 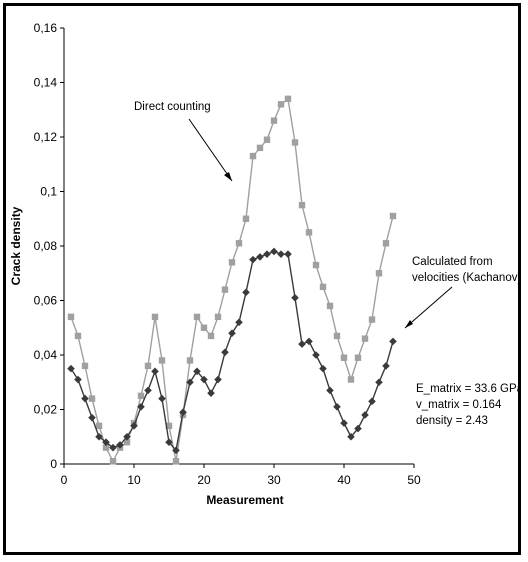 I want to click on y-axis-title: Crack density, so click(x=16, y=245).